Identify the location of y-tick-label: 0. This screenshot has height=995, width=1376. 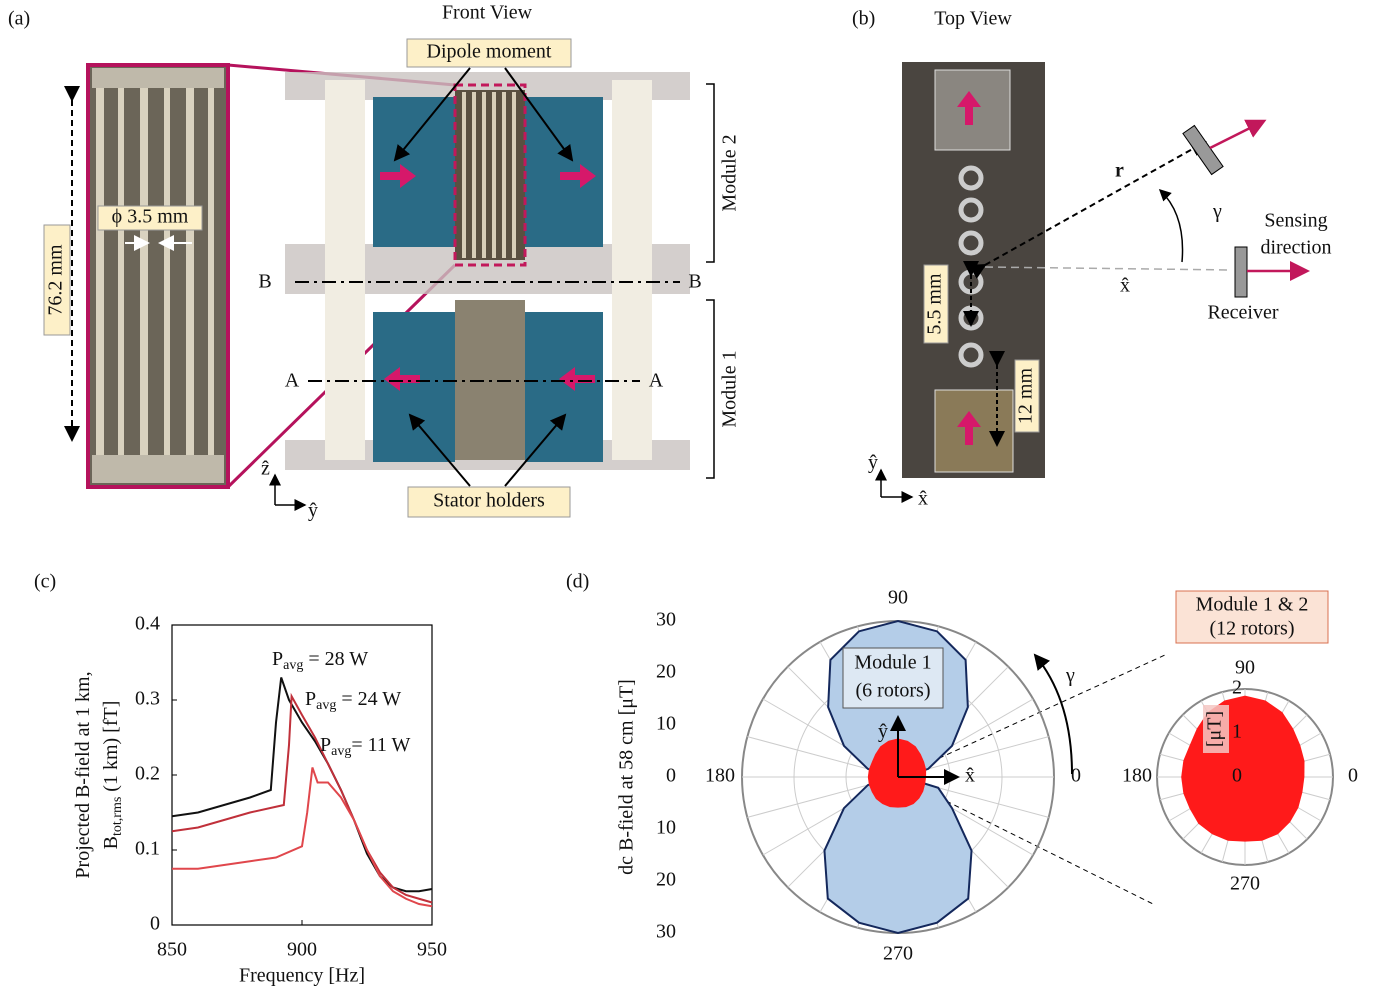
(155, 924).